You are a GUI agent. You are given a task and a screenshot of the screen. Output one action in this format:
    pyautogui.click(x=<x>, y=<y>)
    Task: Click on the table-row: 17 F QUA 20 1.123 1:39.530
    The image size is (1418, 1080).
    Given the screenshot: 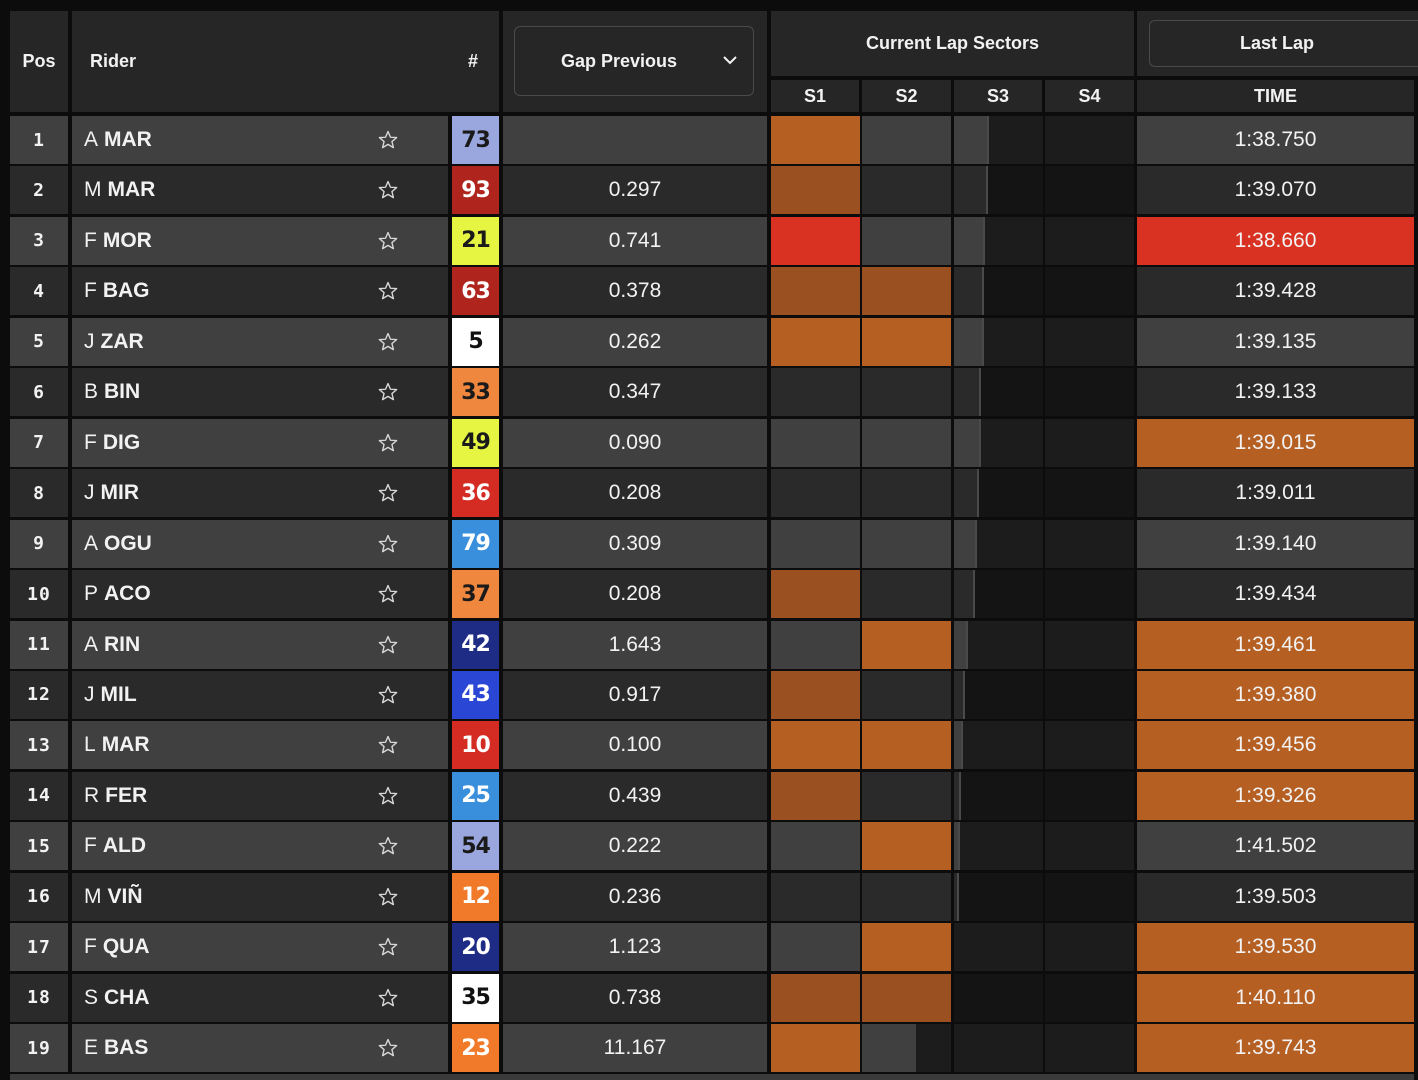 What is the action you would take?
    pyautogui.click(x=709, y=947)
    